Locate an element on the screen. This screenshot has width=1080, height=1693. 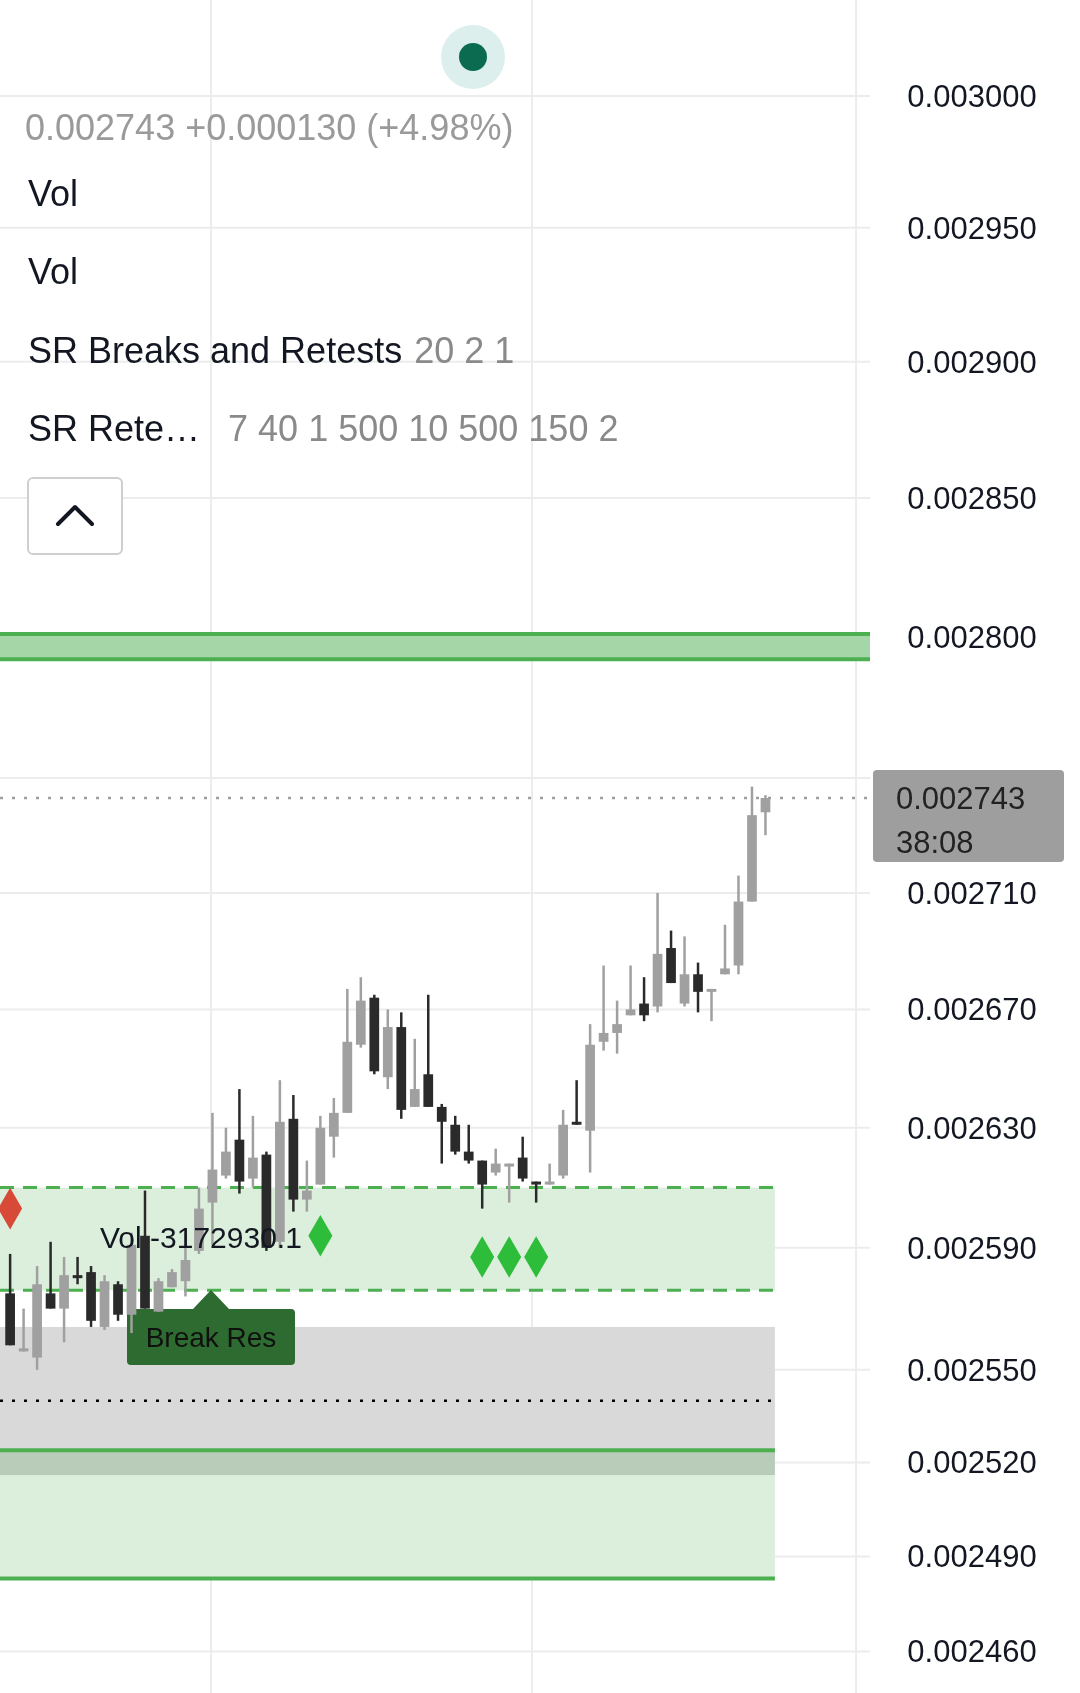
y-tick-label: 0.002850 is located at coordinates (972, 498).